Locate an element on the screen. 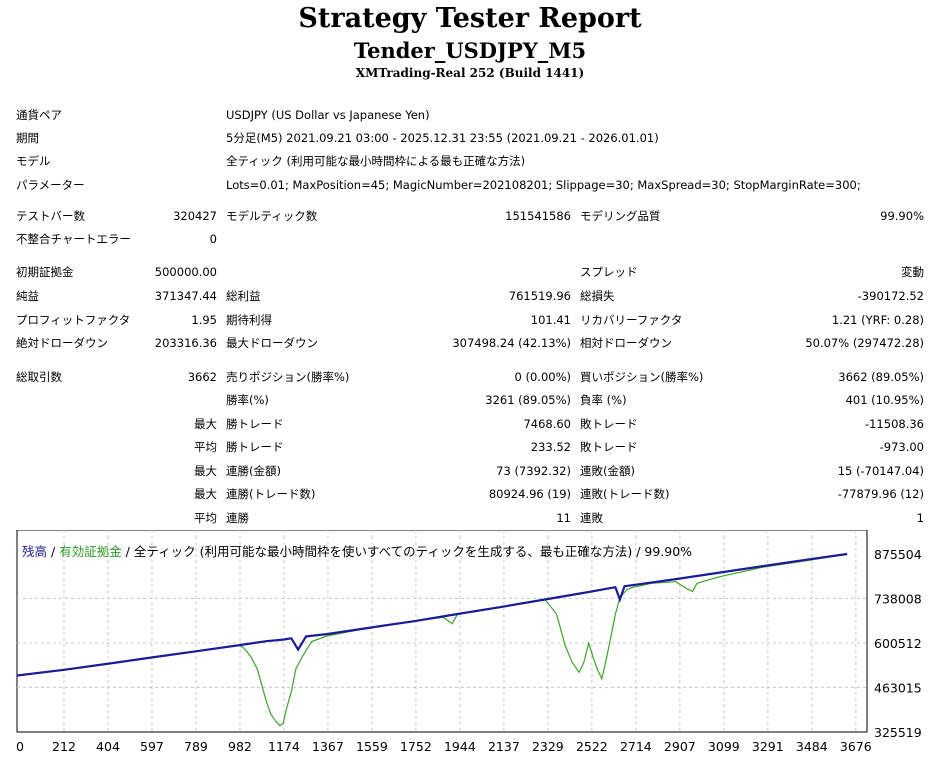 The width and height of the screenshot is (940, 761). max-cons-lossamt-label: 連敗(トレード数) is located at coordinates (625, 494).